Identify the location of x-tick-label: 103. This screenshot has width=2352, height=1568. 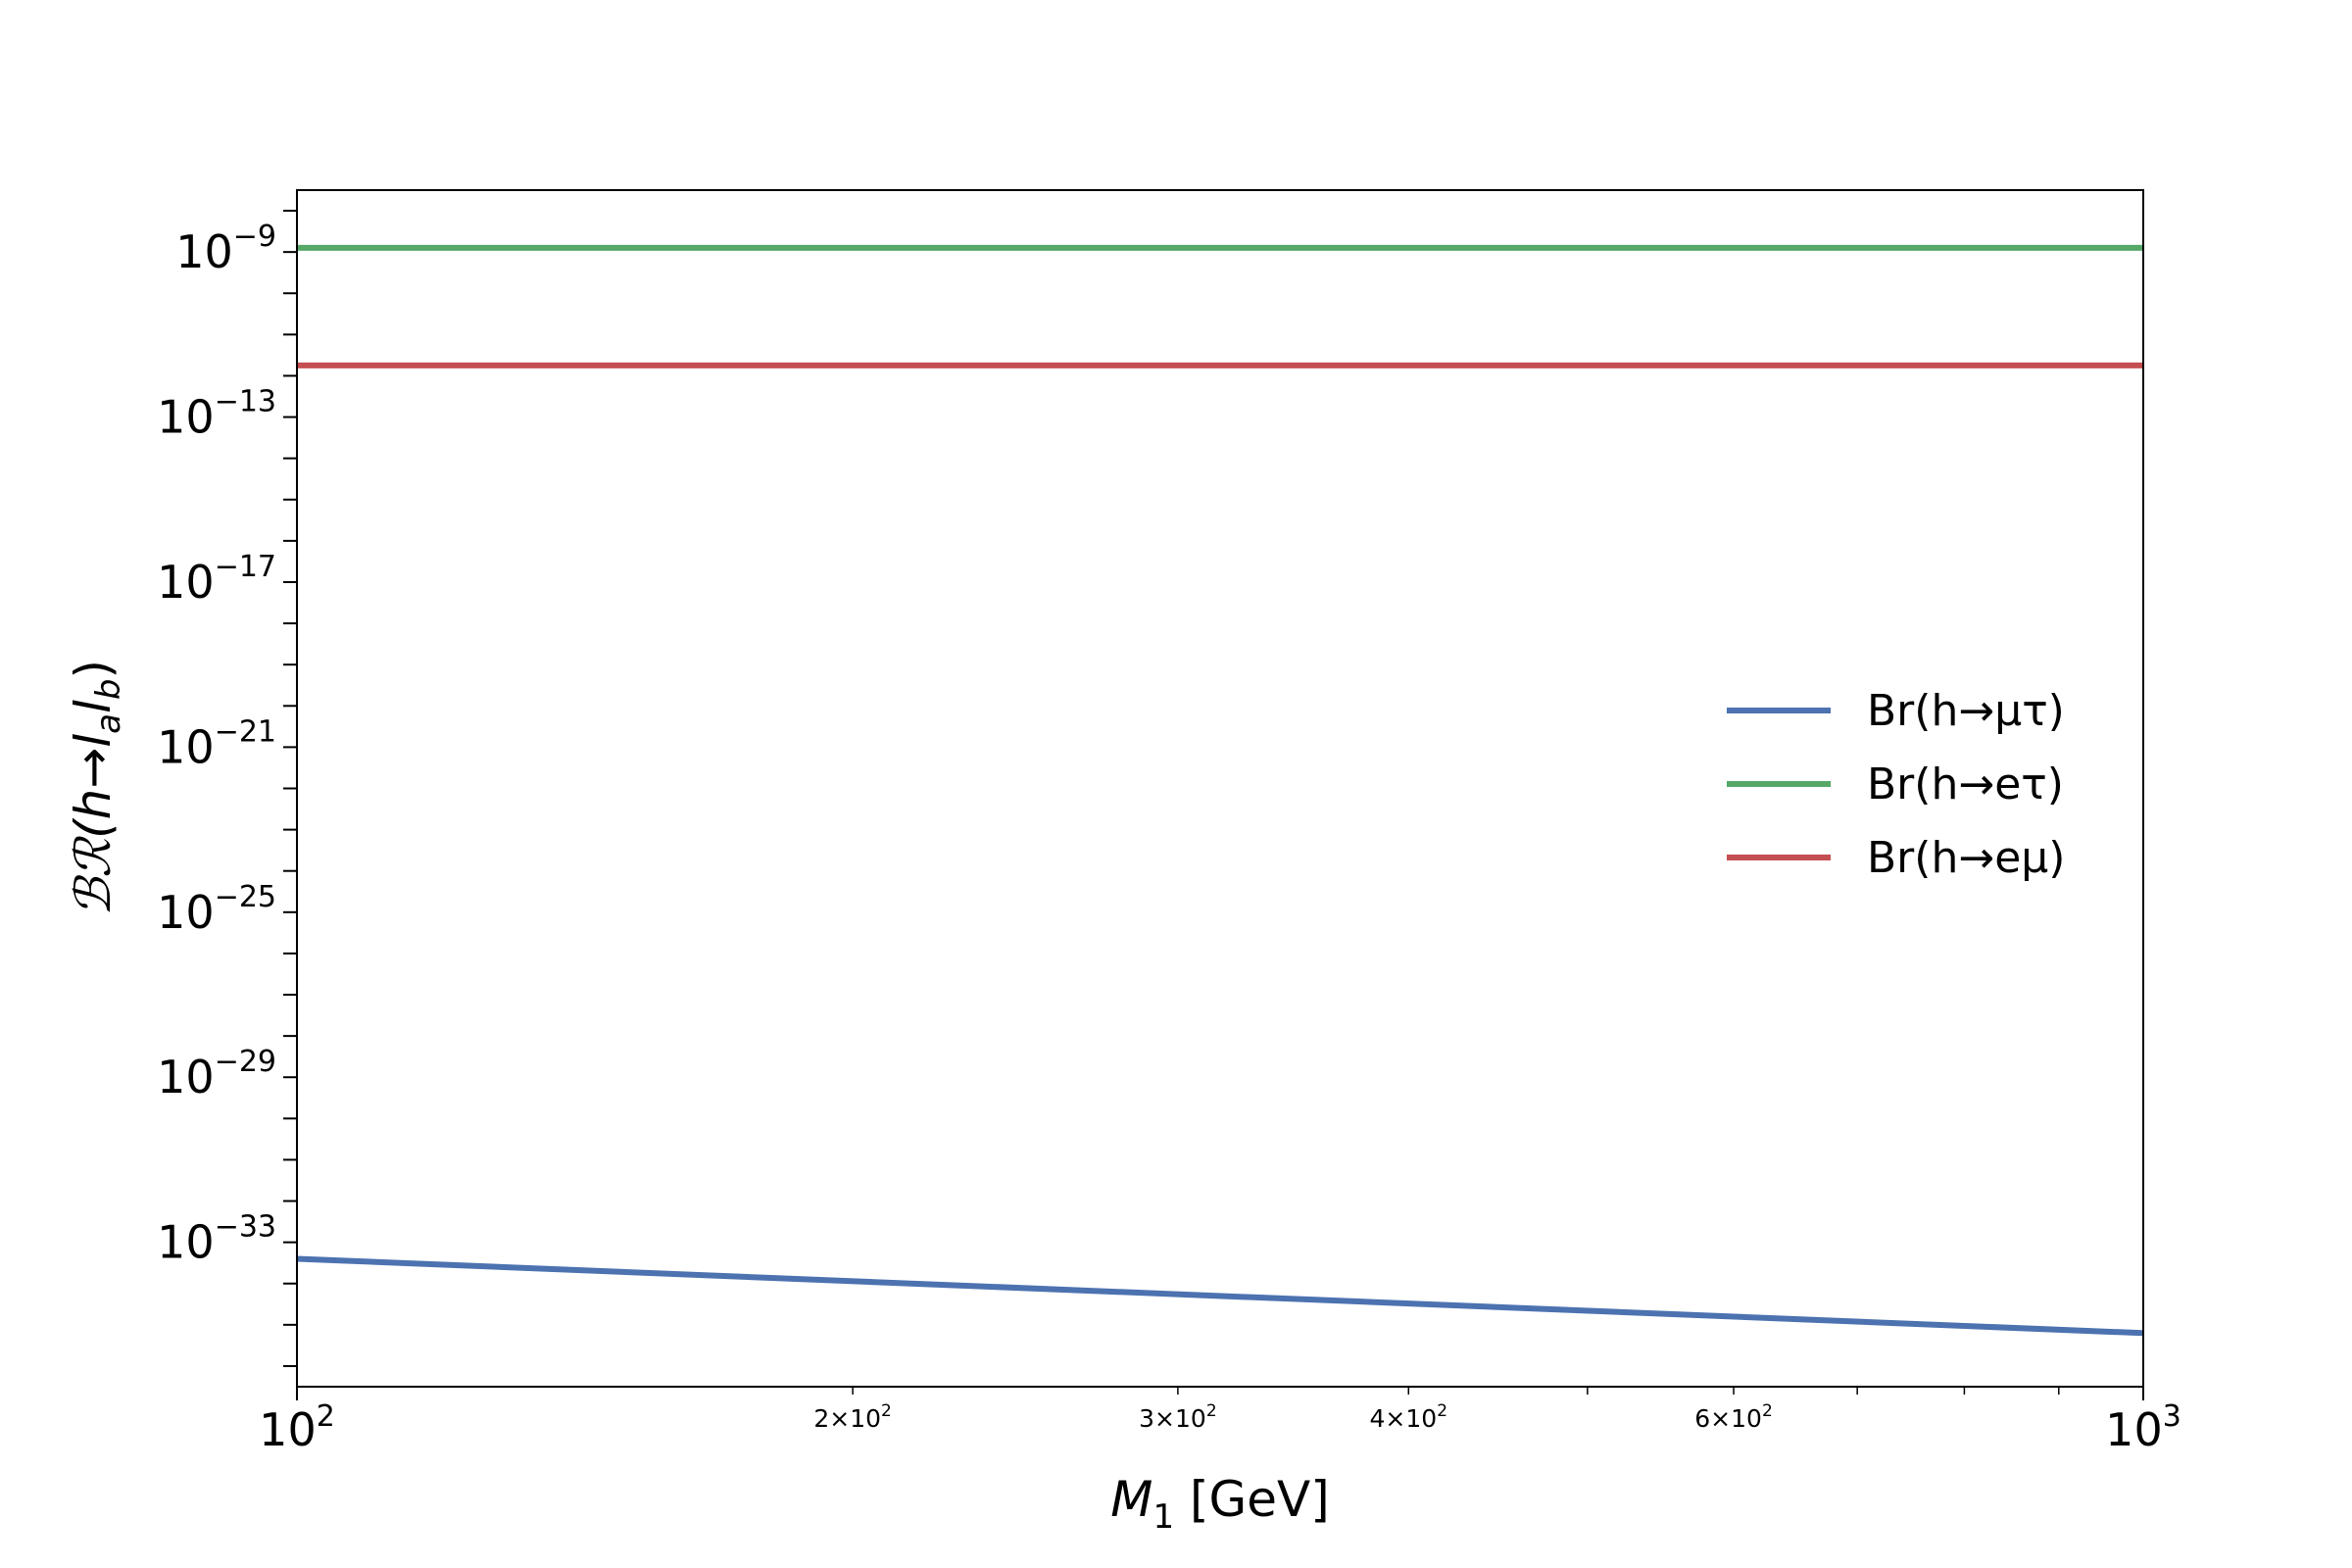
(2143, 1427).